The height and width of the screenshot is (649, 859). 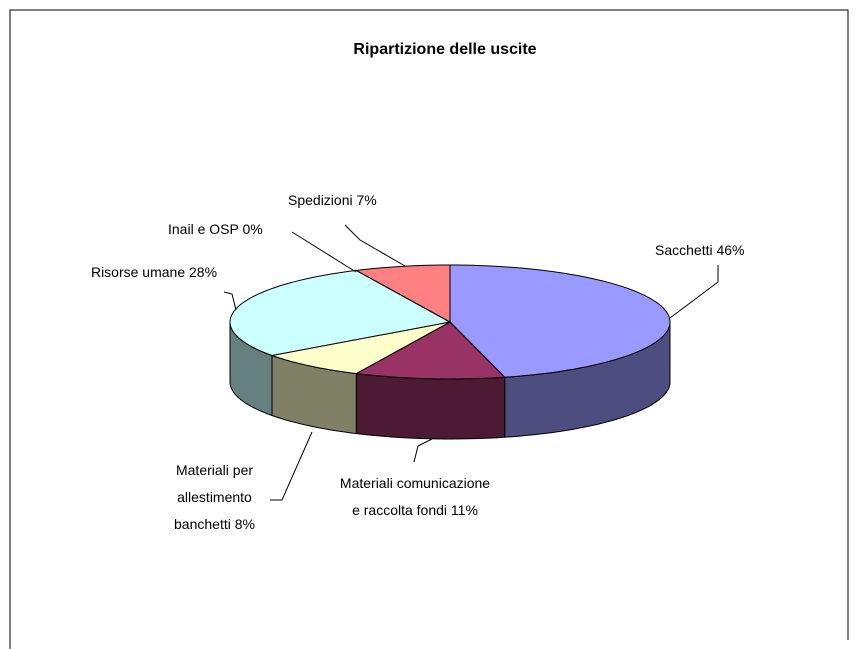 I want to click on category-label: Materiali per allestimento banchetti, so click(x=214, y=497).